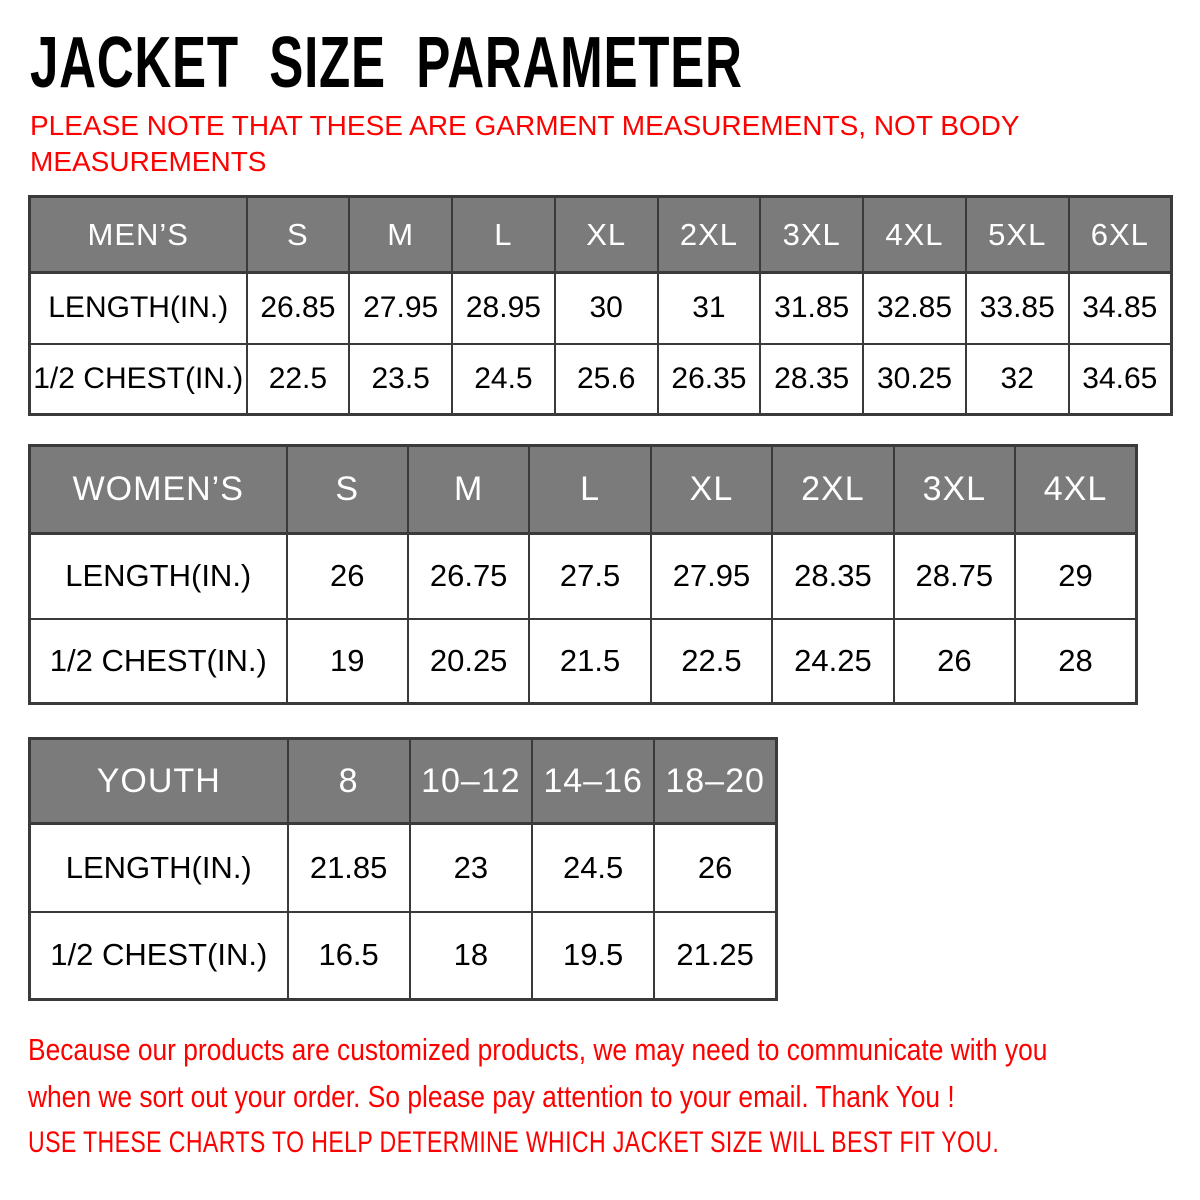 Image resolution: width=1200 pixels, height=1200 pixels. I want to click on measurement-cell: 32.85, so click(914, 308).